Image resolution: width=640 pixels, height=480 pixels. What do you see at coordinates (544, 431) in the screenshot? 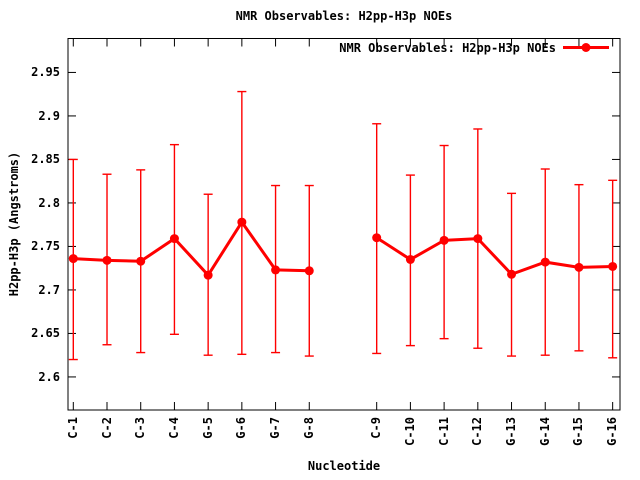
I see `x-tick-label: G-14` at bounding box center [544, 431].